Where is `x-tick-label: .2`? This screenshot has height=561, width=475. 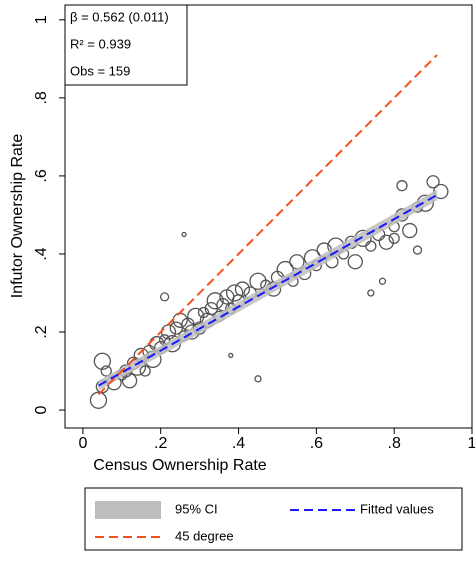 x-tick-label: .2 is located at coordinates (160, 443).